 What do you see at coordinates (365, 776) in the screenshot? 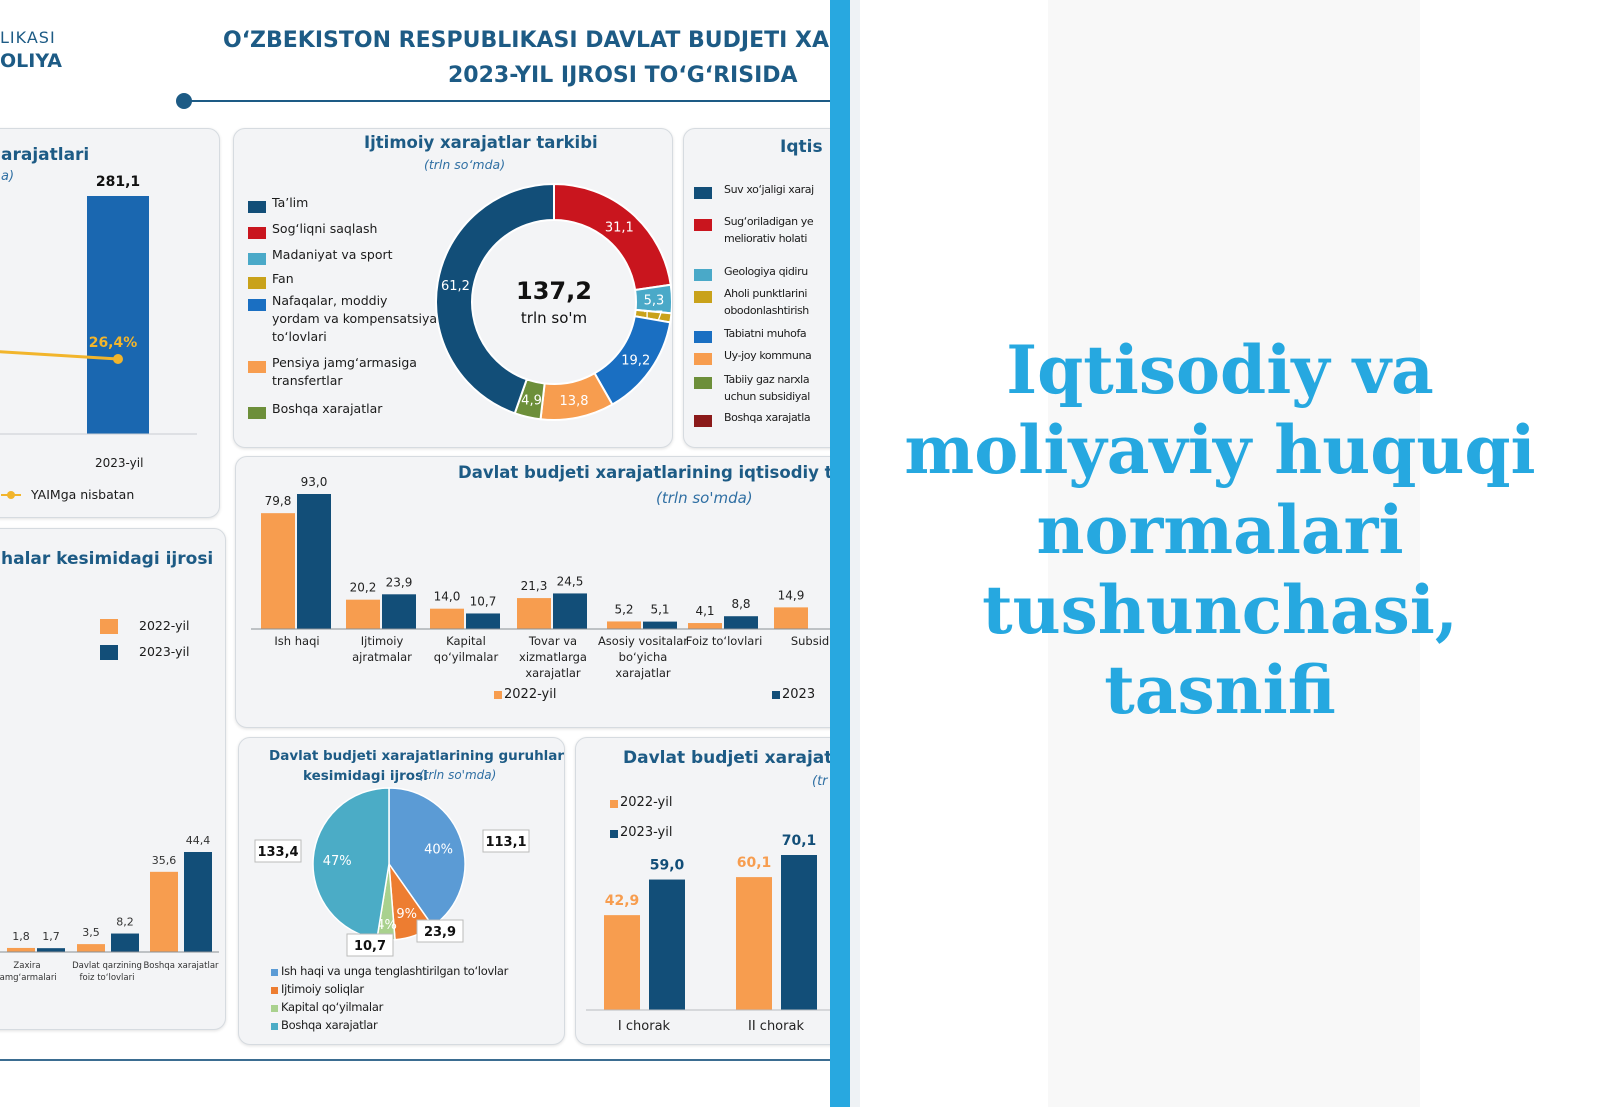
I see `groups-title-line2: kesimidagi ijrosi` at bounding box center [365, 776].